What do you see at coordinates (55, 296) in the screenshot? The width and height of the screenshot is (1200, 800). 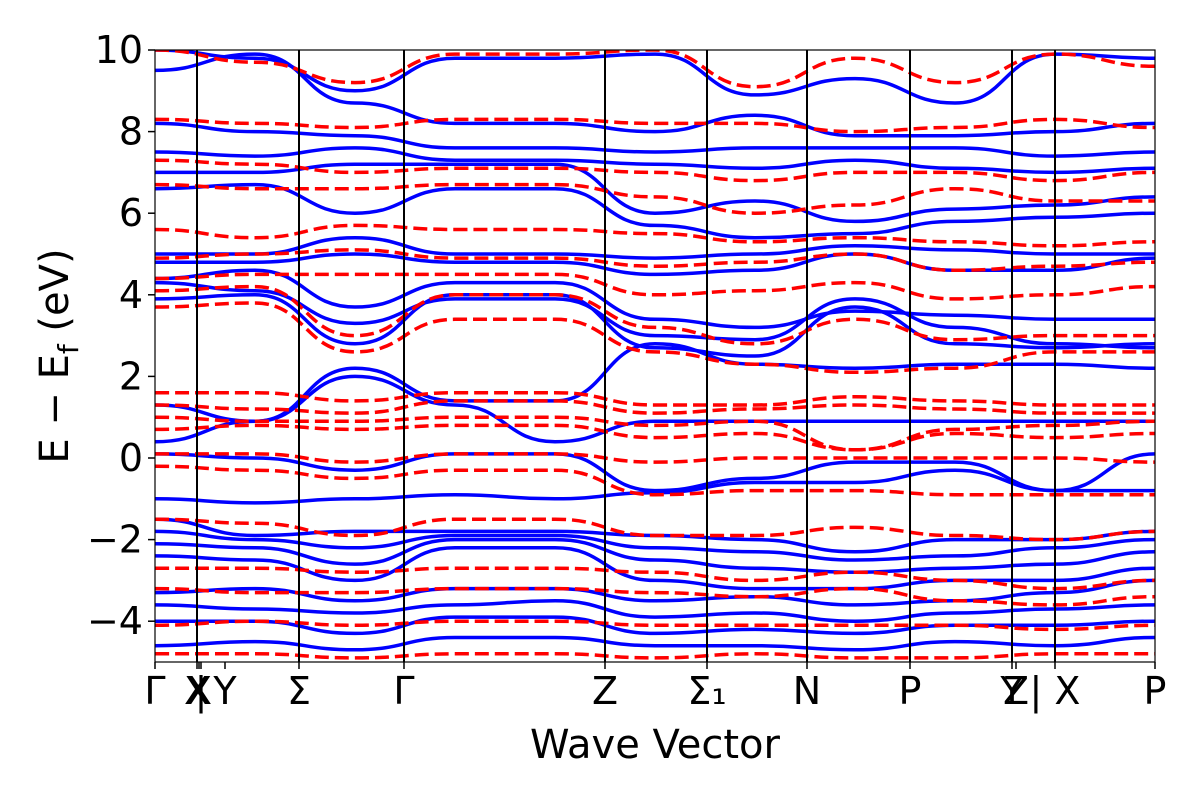 I see `y-axis-label-unit: (eV)` at bounding box center [55, 296].